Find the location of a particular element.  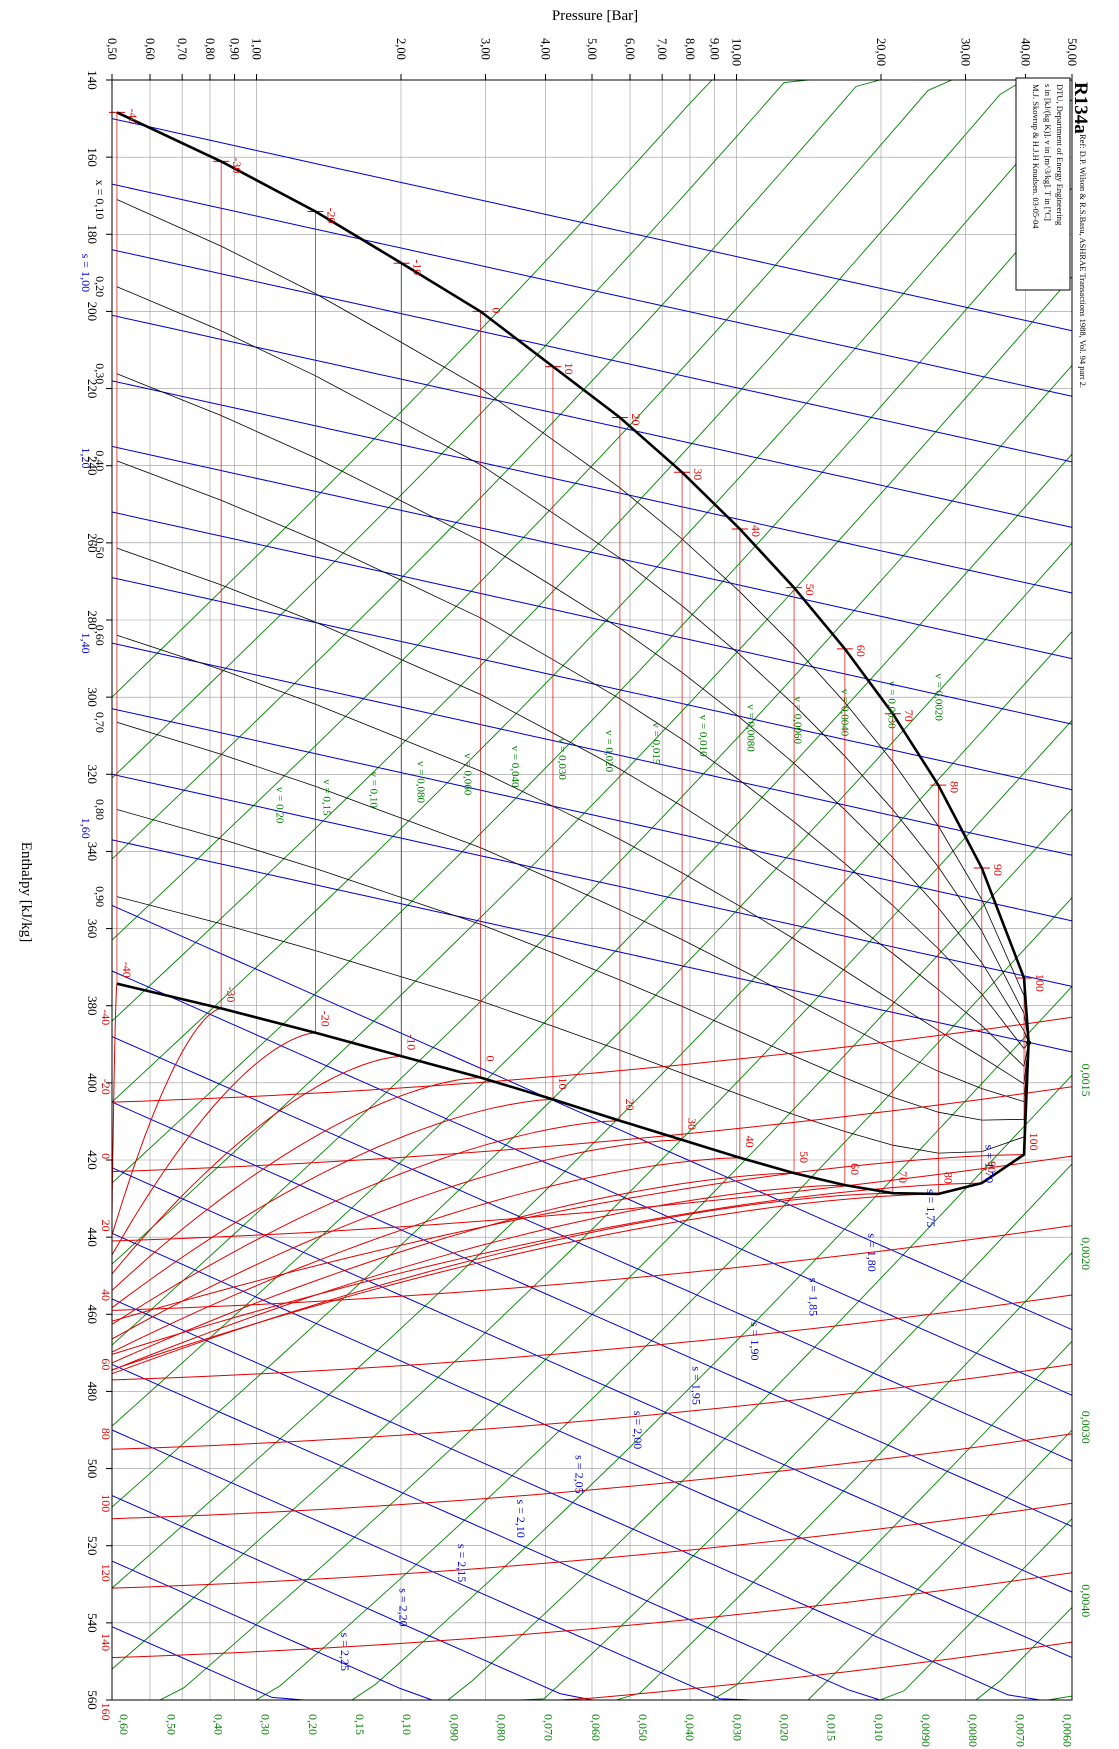

volume-inner-label-11: v = 0,080 is located at coordinates (421, 782).